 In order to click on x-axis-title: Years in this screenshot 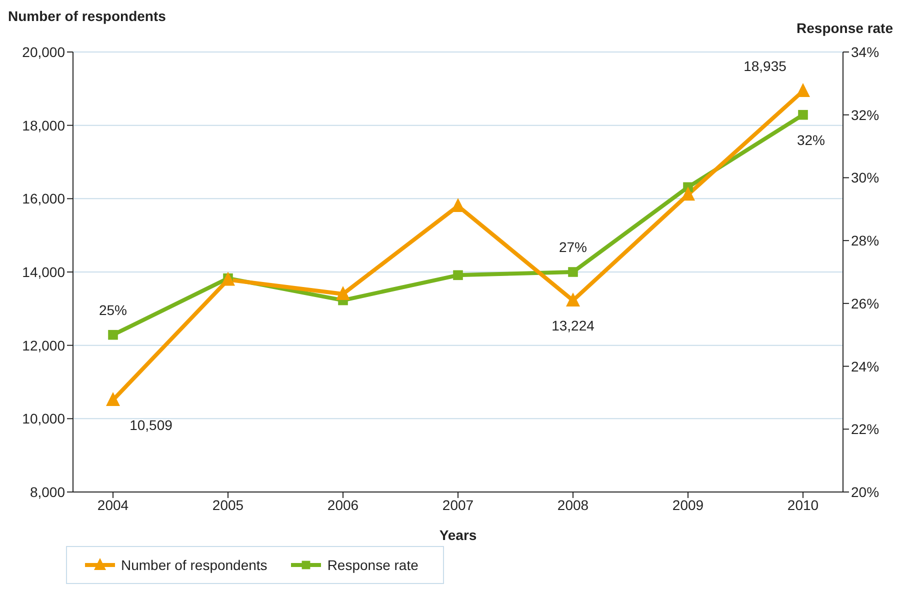, I will do `click(458, 535)`.